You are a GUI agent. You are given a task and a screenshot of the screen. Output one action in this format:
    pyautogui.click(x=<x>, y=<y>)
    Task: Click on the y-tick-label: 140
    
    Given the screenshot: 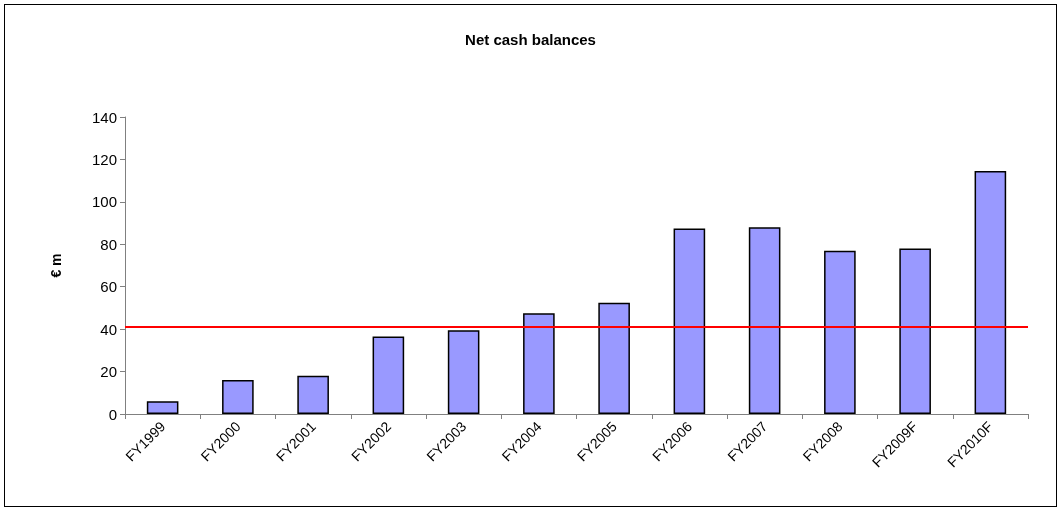 What is the action you would take?
    pyautogui.click(x=104, y=117)
    